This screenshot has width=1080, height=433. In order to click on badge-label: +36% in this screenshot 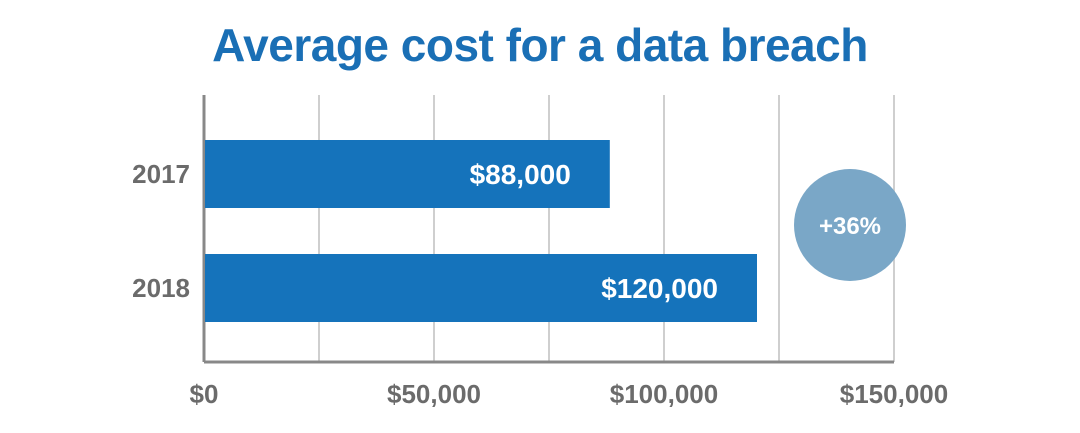, I will do `click(850, 226)`.